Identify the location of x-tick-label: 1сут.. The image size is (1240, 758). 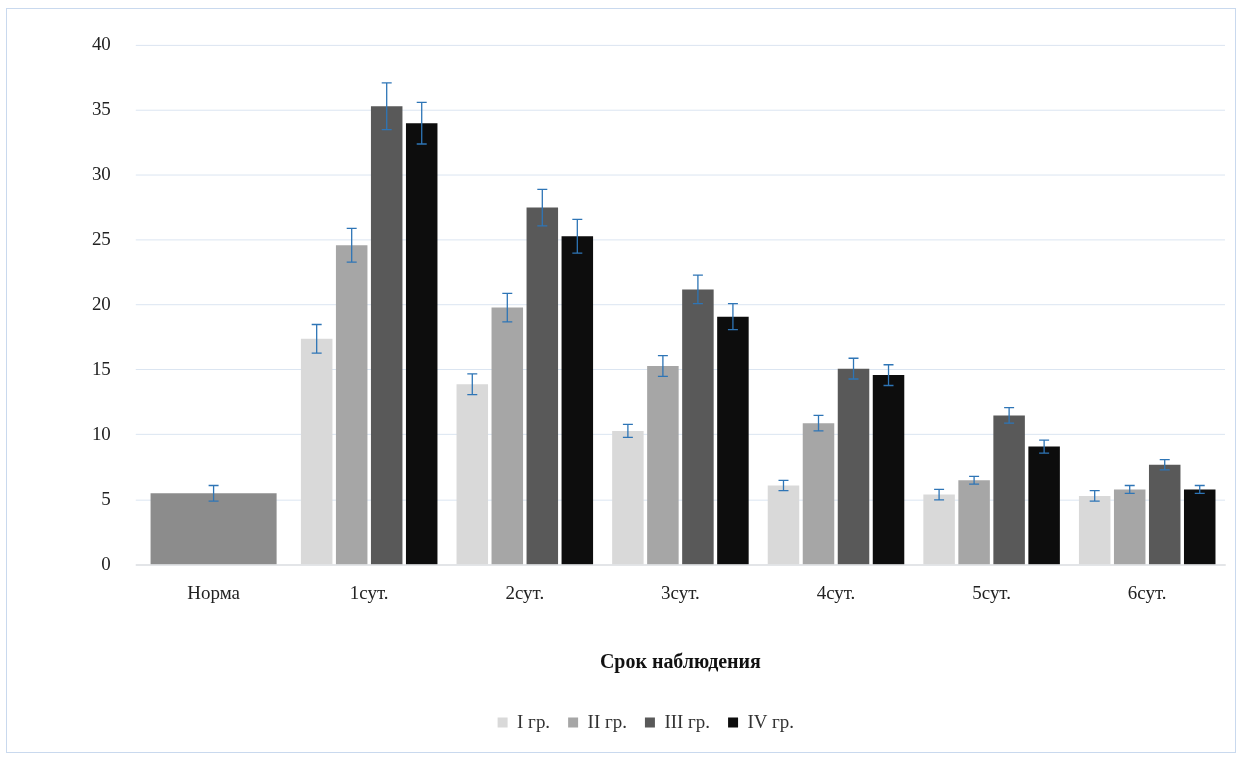
(369, 592).